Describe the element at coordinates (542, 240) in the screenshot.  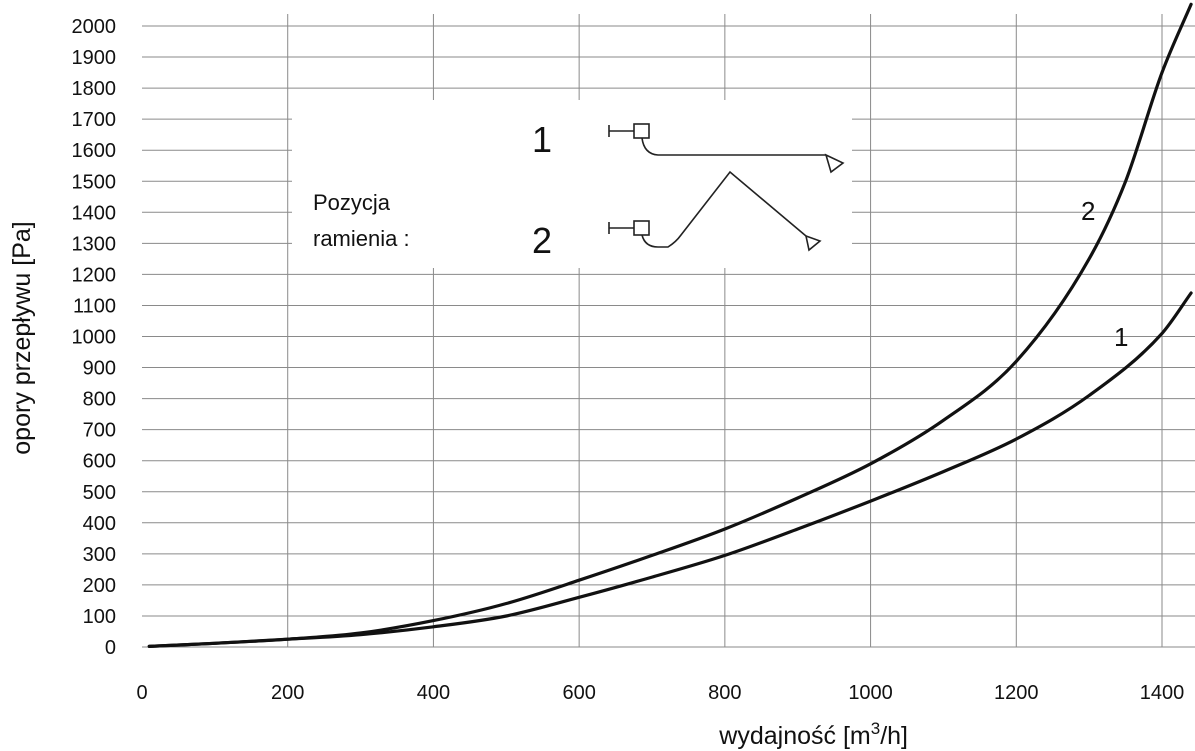
I see `inset-position-2: 2` at that location.